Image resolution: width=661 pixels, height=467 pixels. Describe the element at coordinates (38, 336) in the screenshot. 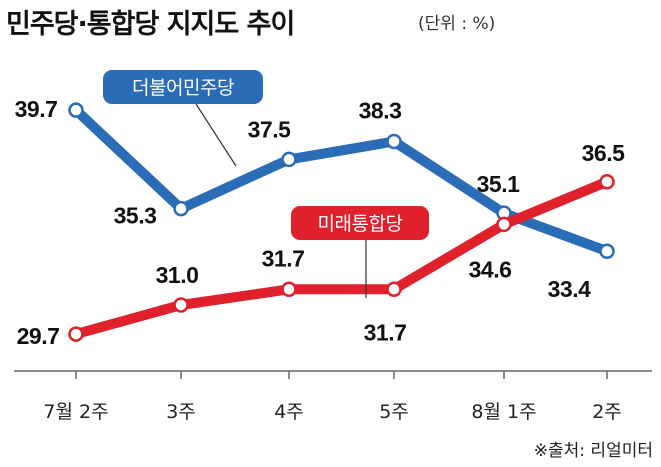

I see `data-label: 29.7` at that location.